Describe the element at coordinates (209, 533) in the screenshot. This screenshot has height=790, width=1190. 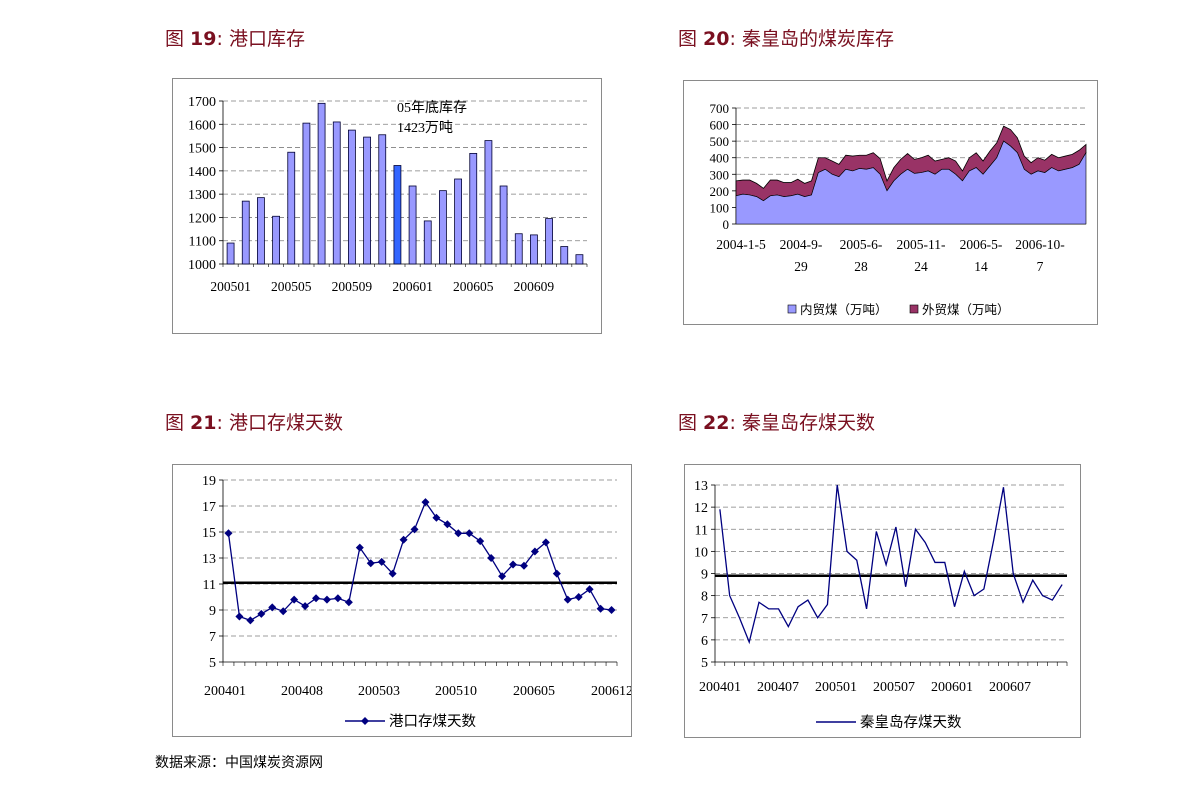
I see `y-tick-label: 15` at that location.